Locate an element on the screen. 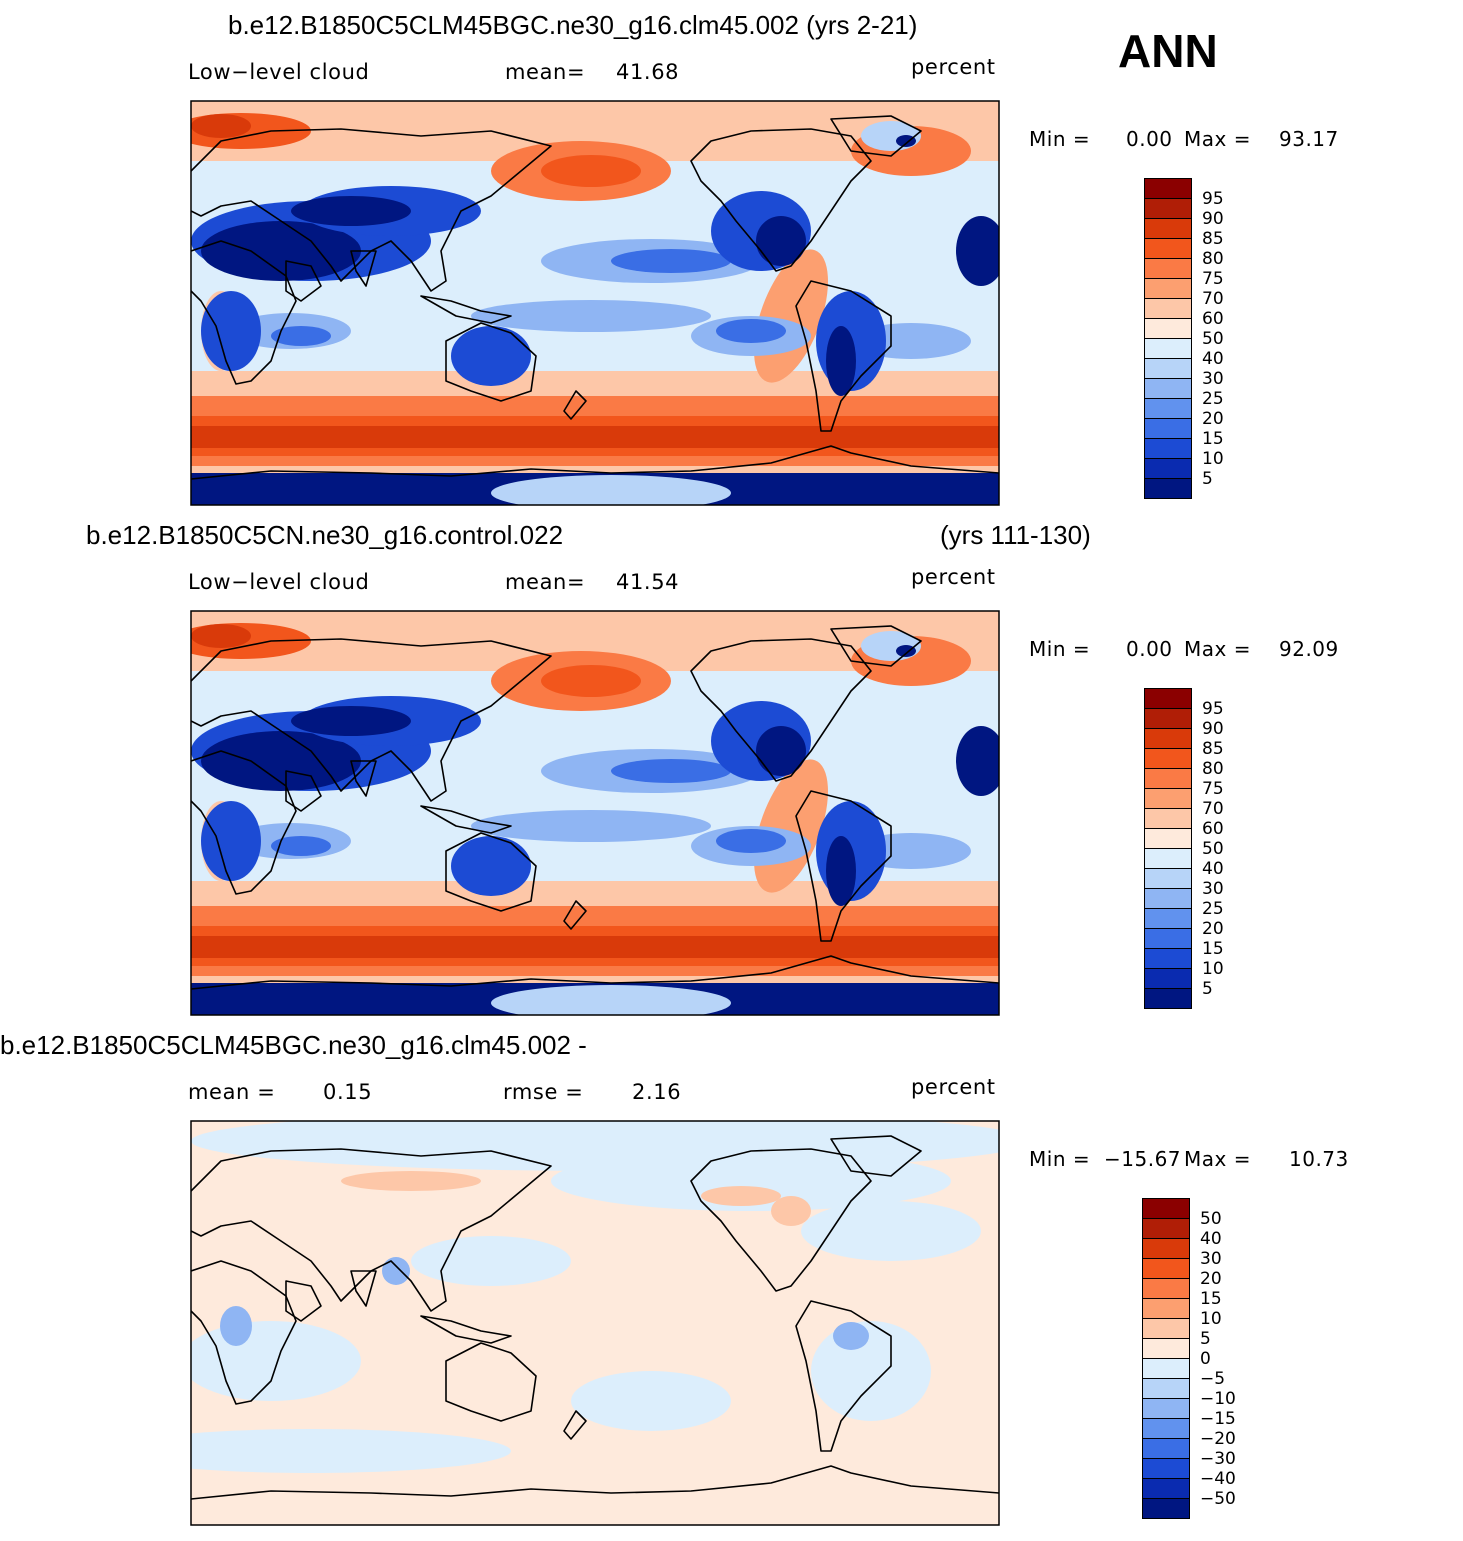 This screenshot has width=1463, height=1541. panel3-min-value: −15.67 is located at coordinates (1143, 1159).